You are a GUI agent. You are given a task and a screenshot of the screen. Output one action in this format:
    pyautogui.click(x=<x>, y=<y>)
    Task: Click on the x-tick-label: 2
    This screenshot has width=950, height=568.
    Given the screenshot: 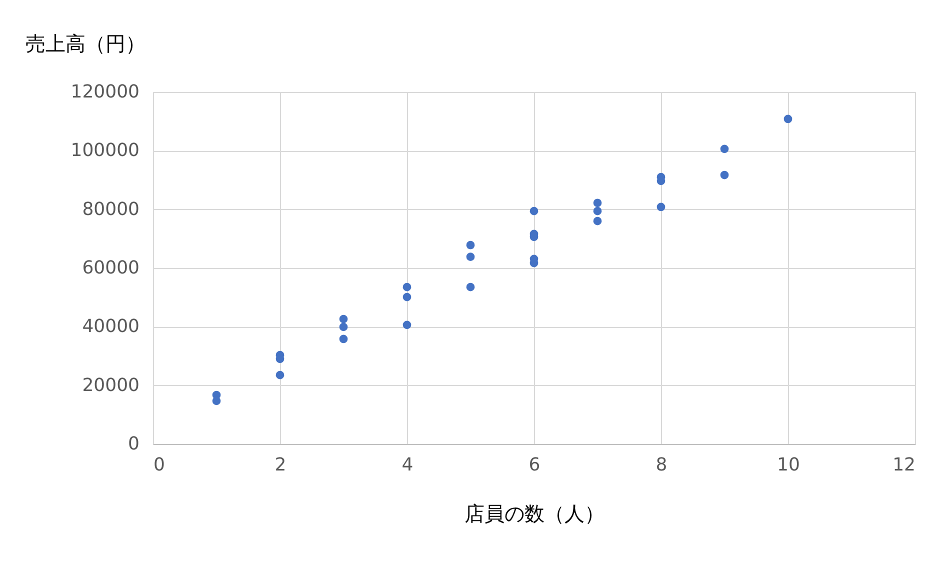 What is the action you would take?
    pyautogui.click(x=280, y=465)
    